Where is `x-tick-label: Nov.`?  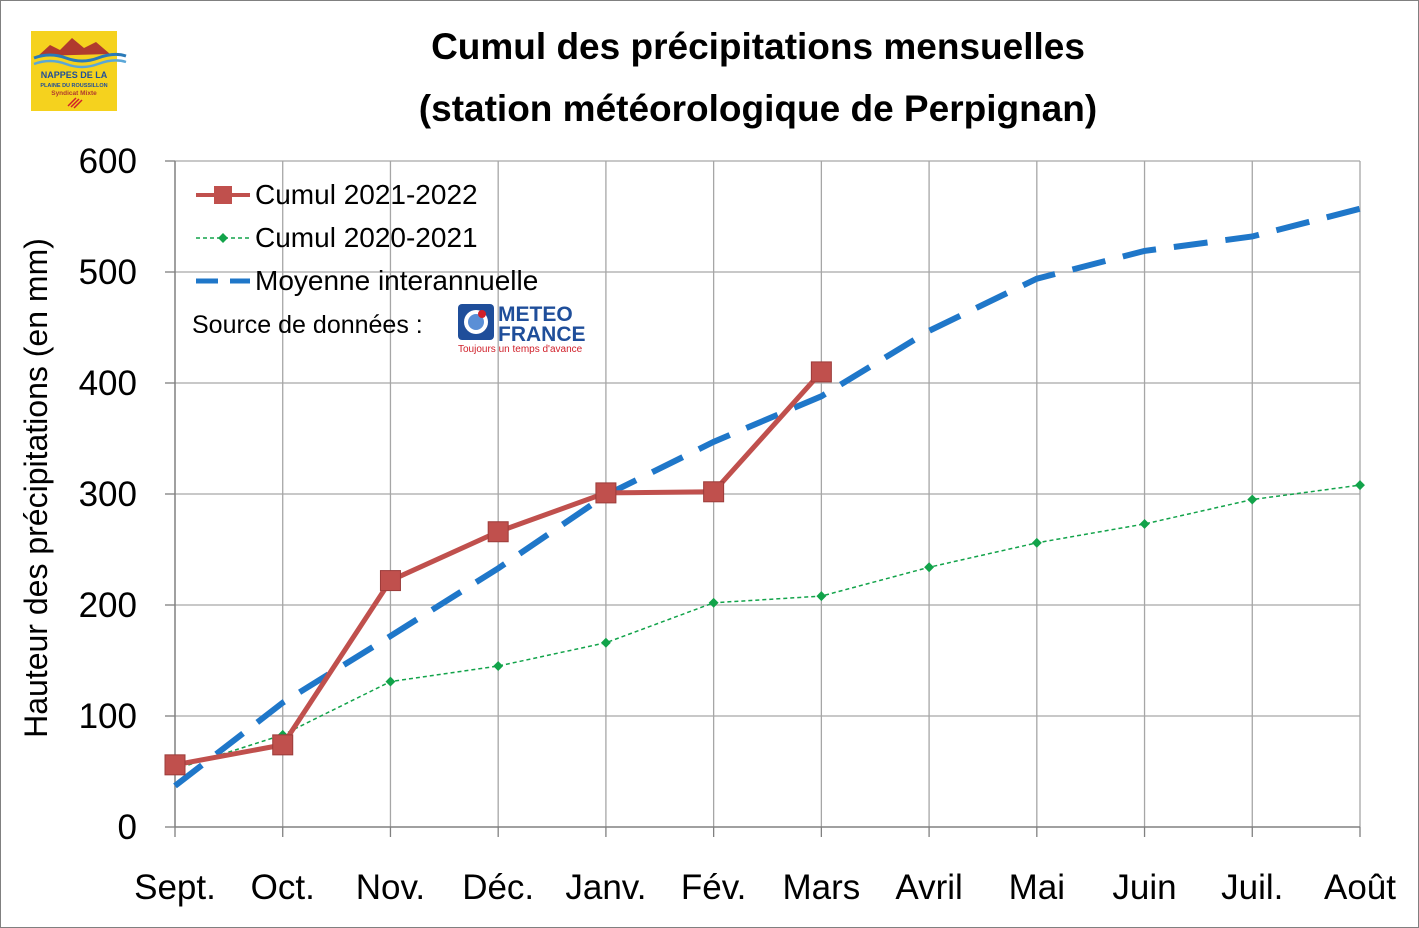 x-tick-label: Nov. is located at coordinates (390, 887).